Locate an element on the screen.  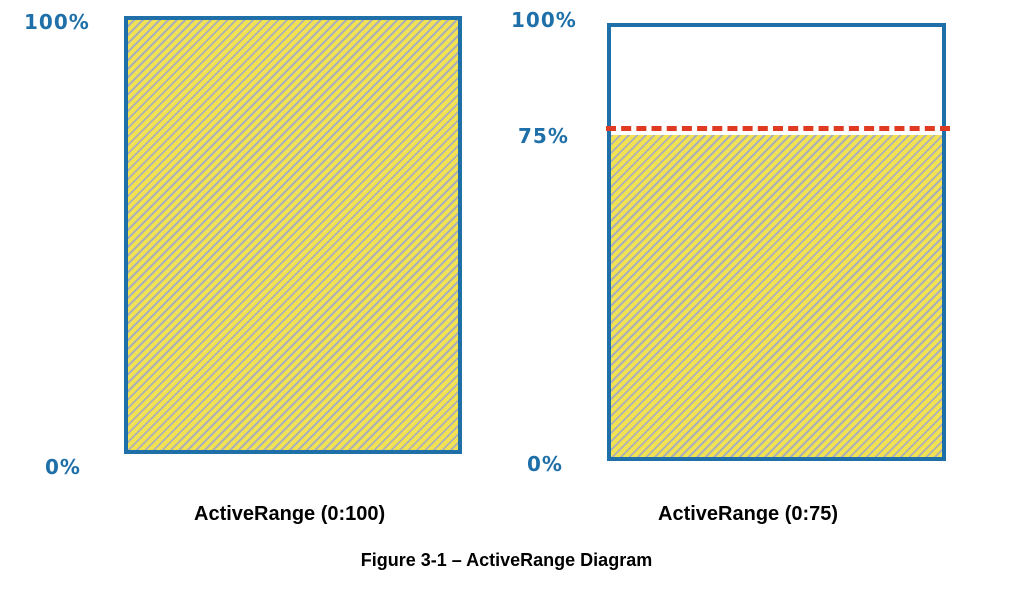
left-caption: ActiveRange (0:100) is located at coordinates (290, 514).